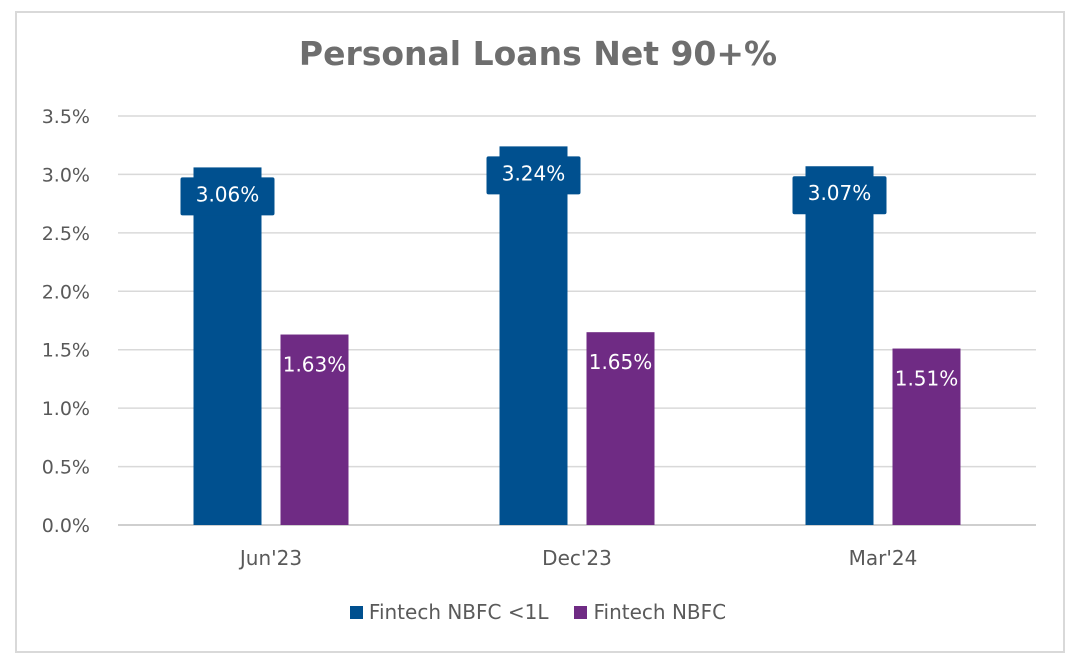  Describe the element at coordinates (883, 558) in the screenshot. I see `x-tick-label: Mar'24` at that location.